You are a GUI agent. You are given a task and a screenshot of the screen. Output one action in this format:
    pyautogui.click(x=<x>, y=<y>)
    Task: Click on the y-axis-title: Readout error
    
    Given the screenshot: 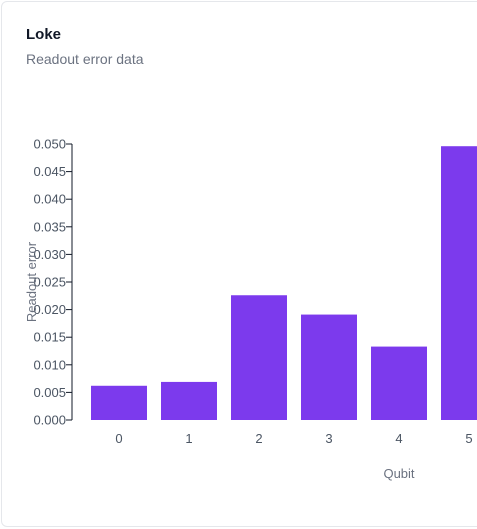 What is the action you would take?
    pyautogui.click(x=31, y=281)
    